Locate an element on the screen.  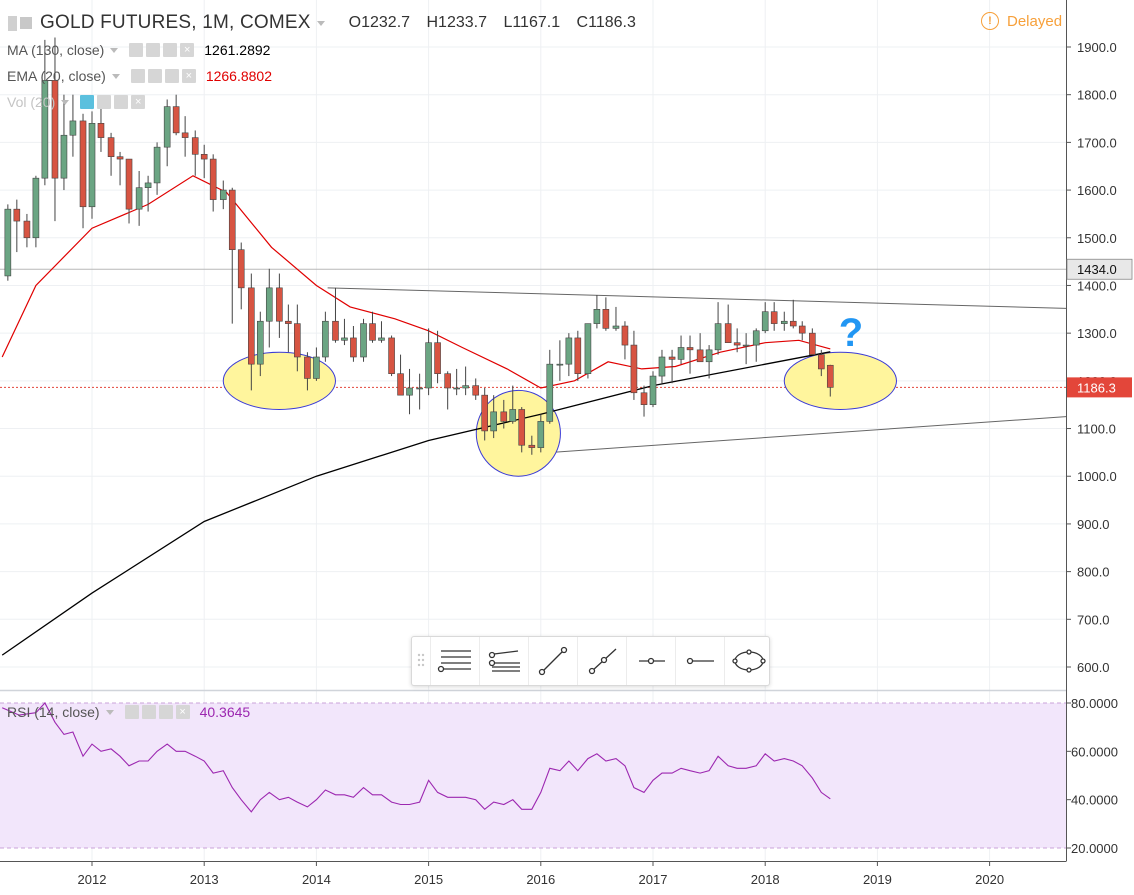
trend-line-icon is located at coordinates (552, 661).